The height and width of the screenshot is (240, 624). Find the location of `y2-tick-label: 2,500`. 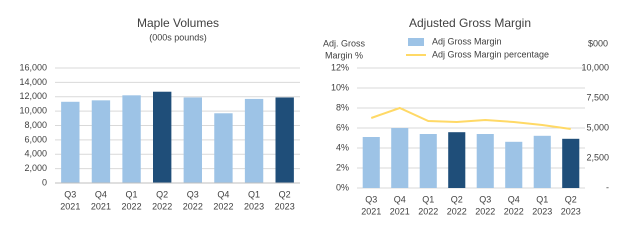

y2-tick-label: 2,500 is located at coordinates (597, 157).